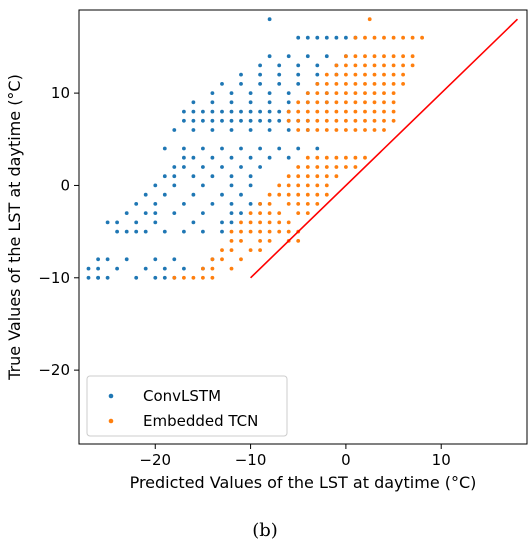 The width and height of the screenshot is (530, 550). I want to click on panel-label: (b), so click(265, 530).